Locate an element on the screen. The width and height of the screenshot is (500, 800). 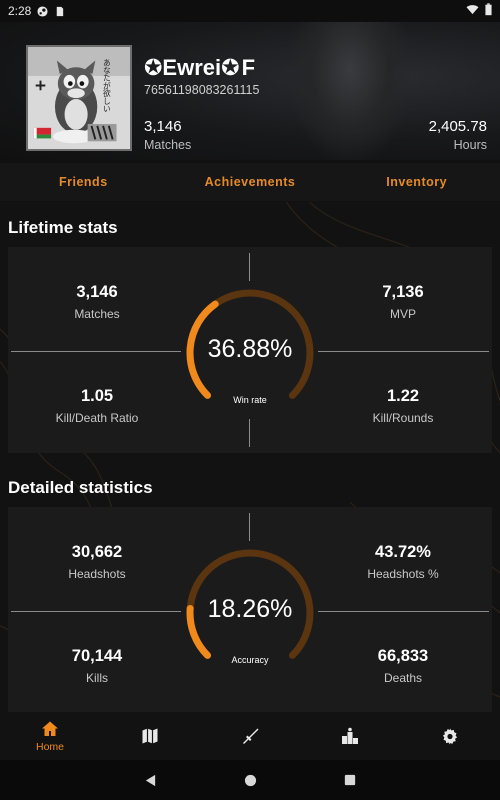
tab-achievements: Achievements is located at coordinates (250, 182).